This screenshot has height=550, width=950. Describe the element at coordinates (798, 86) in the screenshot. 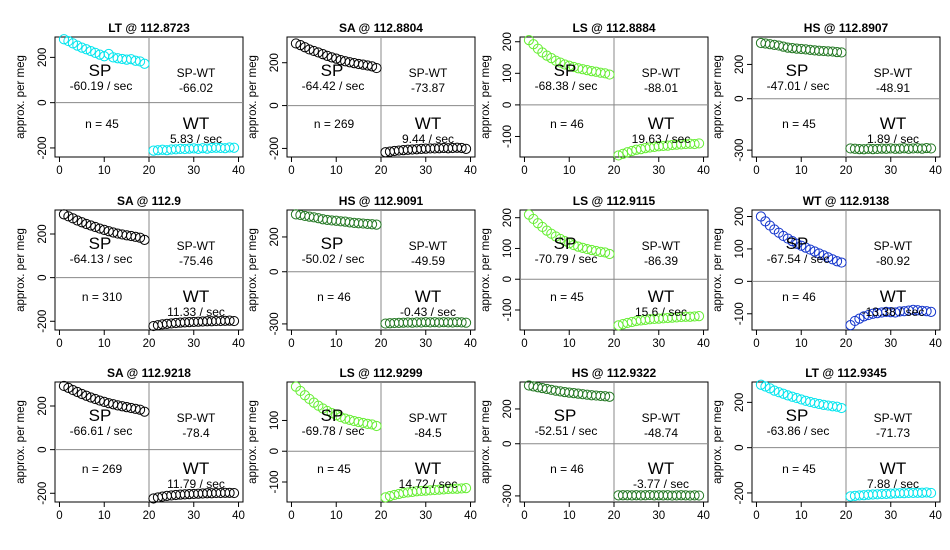

I see `sp-rate: -47.01 / sec` at that location.